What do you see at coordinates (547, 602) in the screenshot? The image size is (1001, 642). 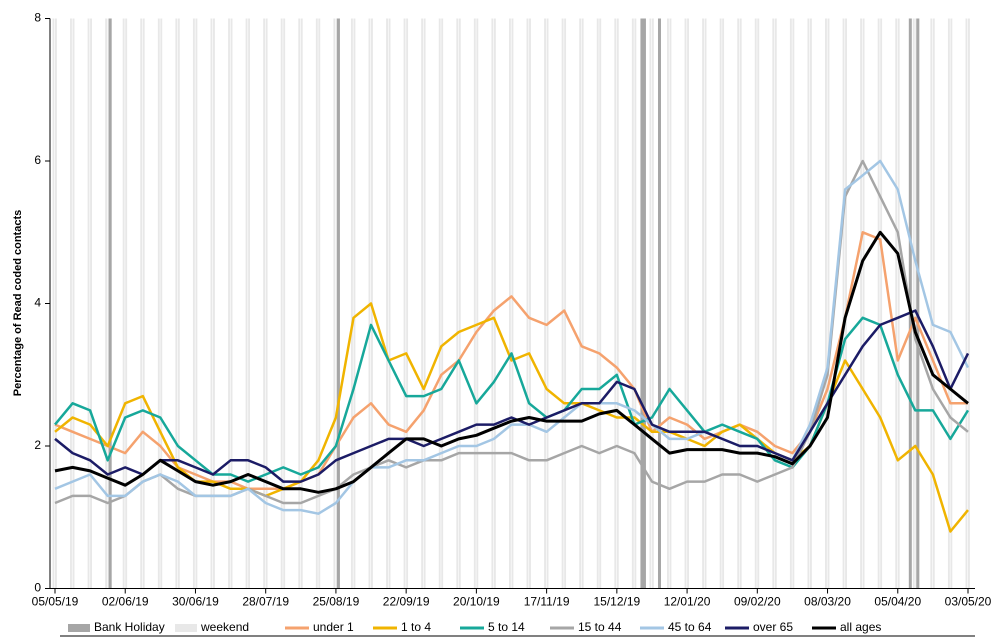 I see `x-tick-label: 17/11/19` at bounding box center [547, 602].